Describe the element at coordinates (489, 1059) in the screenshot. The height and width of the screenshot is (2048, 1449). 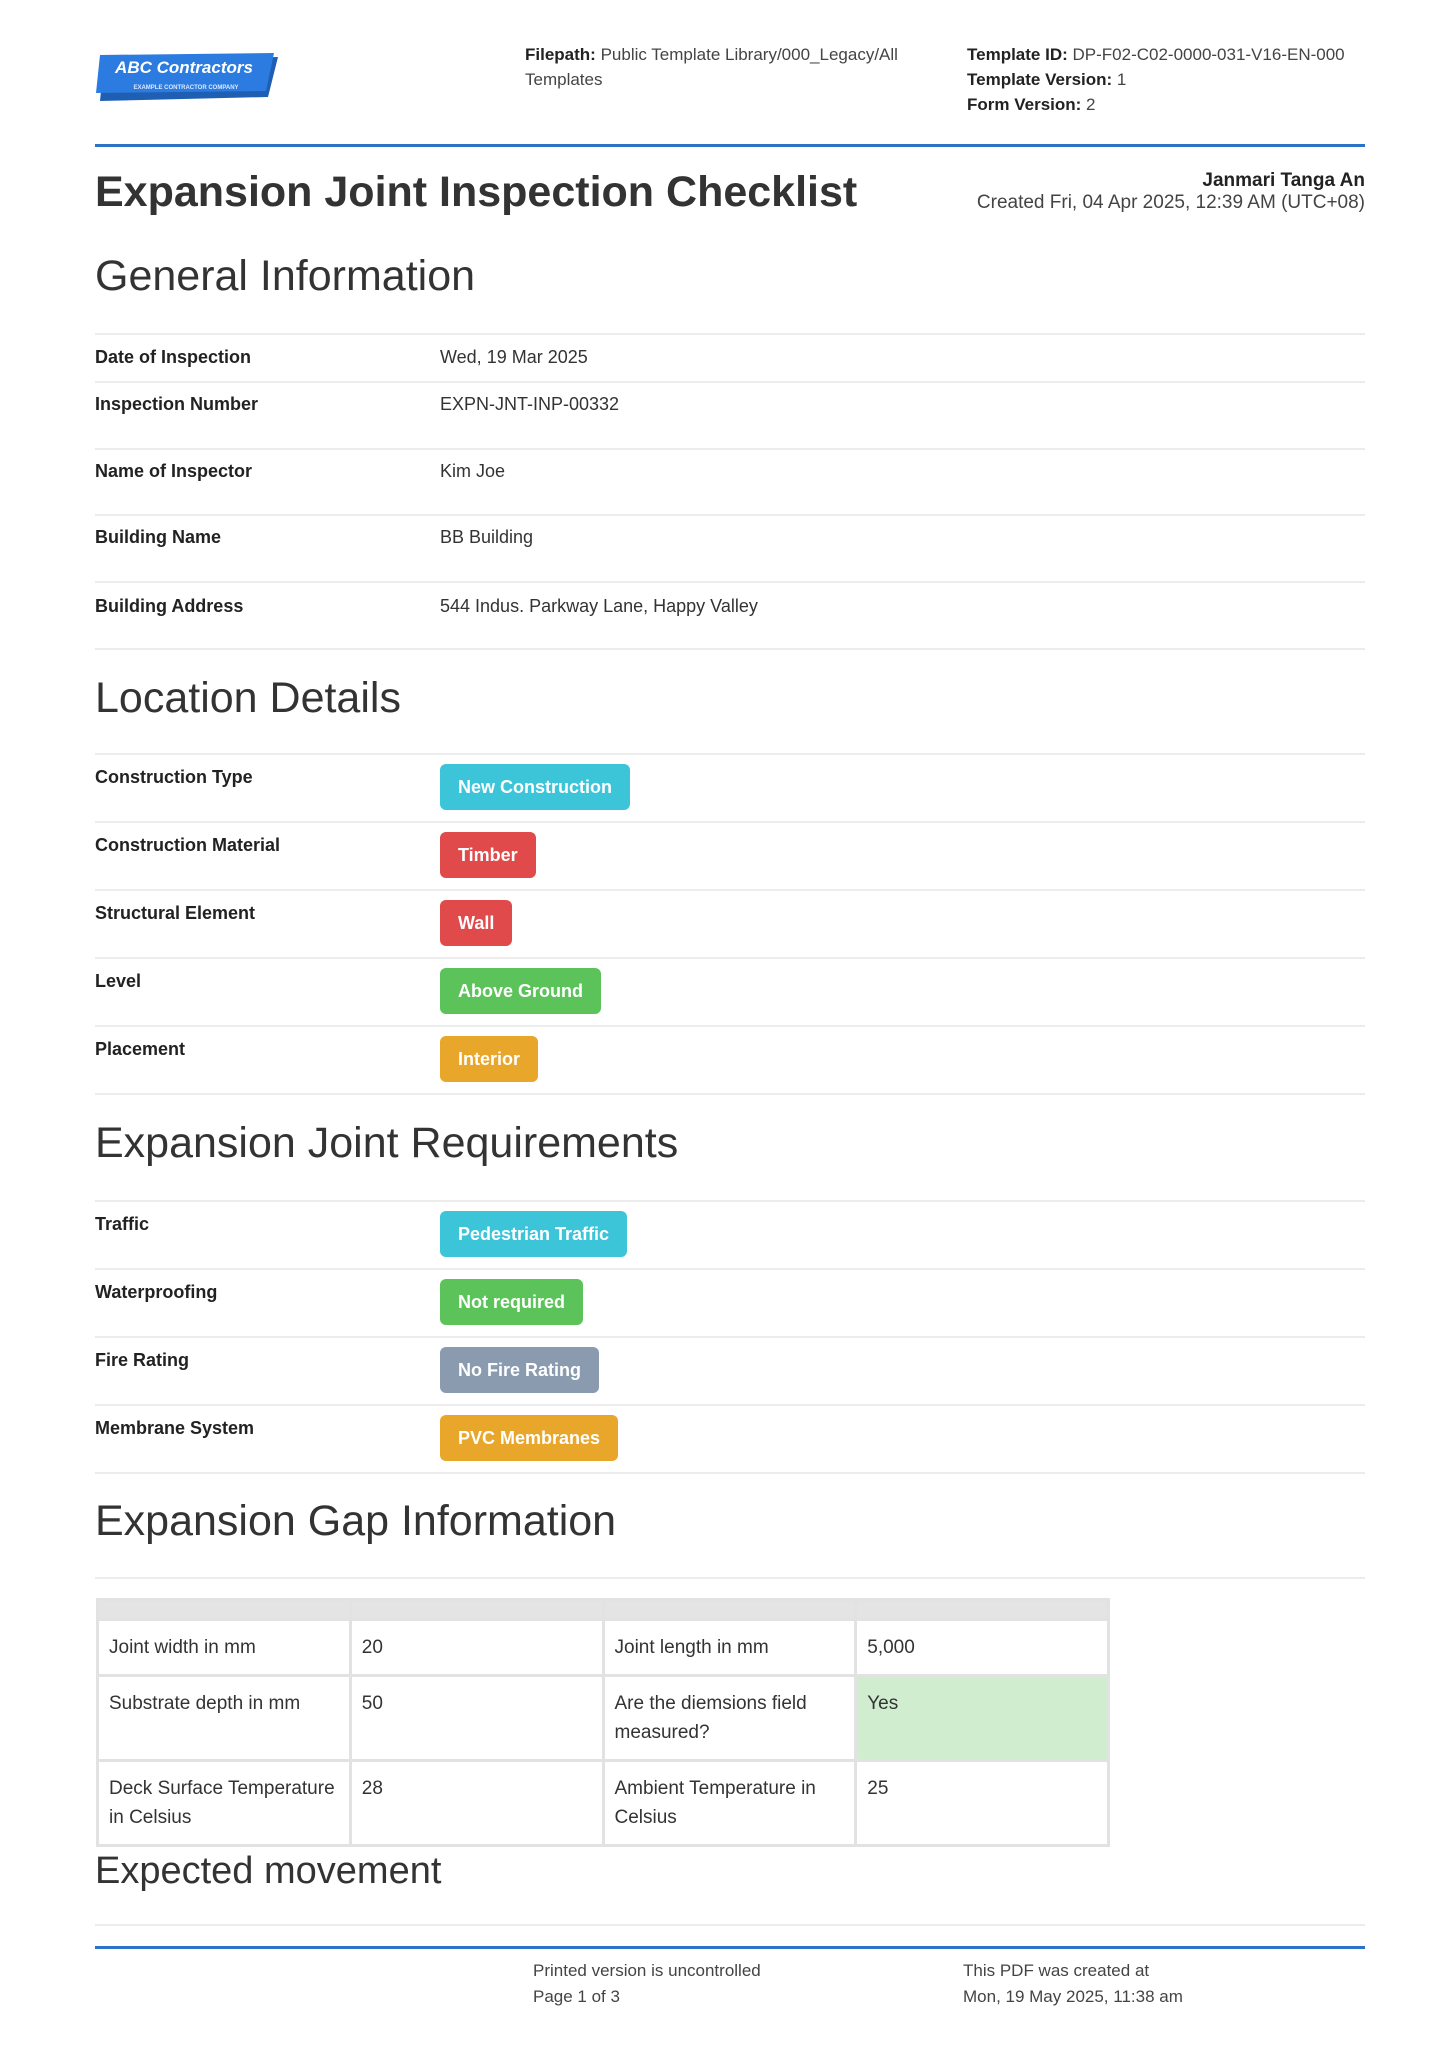
I see `status-badge: Interior` at that location.